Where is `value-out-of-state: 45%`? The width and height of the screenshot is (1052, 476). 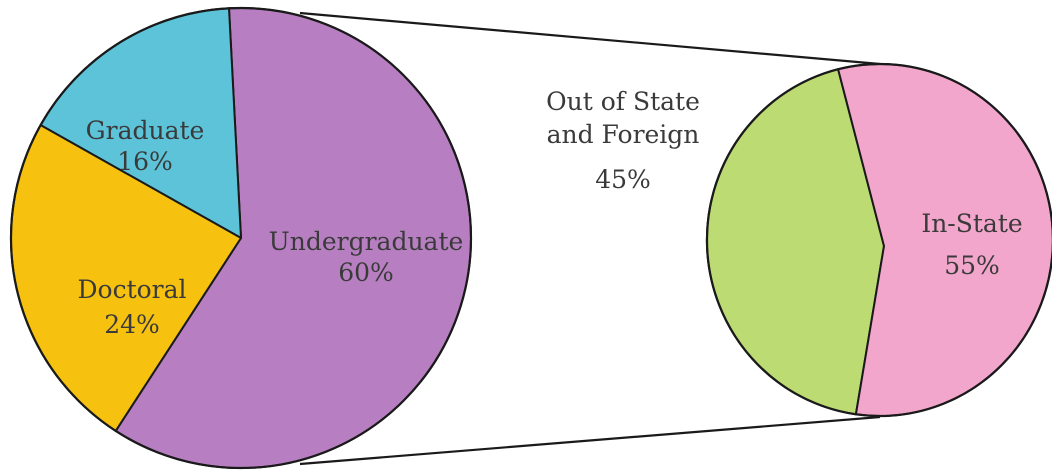
value-out-of-state: 45% is located at coordinates (623, 179).